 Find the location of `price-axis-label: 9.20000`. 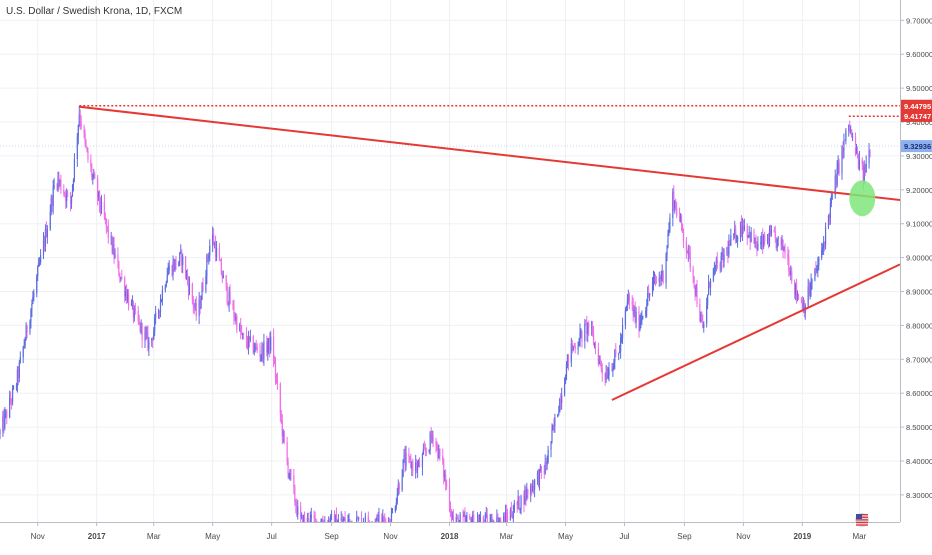

price-axis-label: 9.20000 is located at coordinates (919, 190).